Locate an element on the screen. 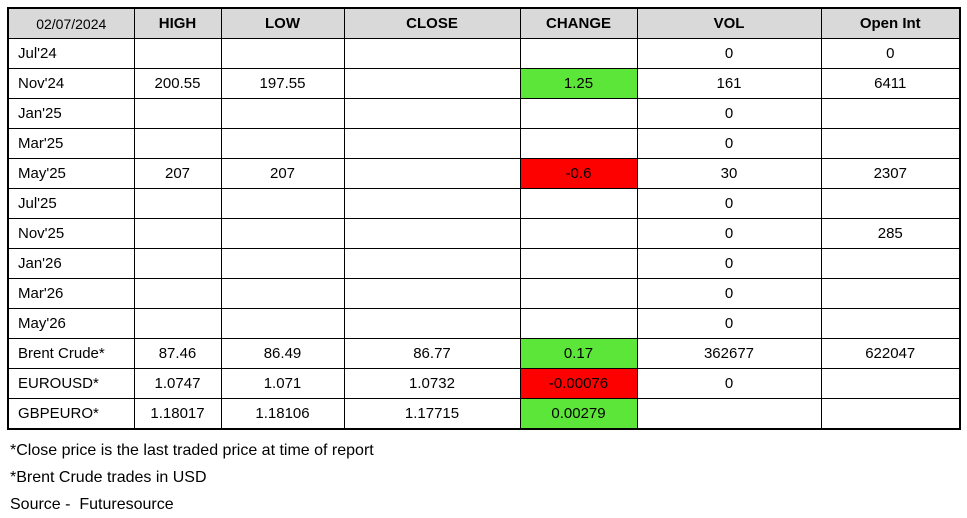  table-row: May'26 0 is located at coordinates (484, 323).